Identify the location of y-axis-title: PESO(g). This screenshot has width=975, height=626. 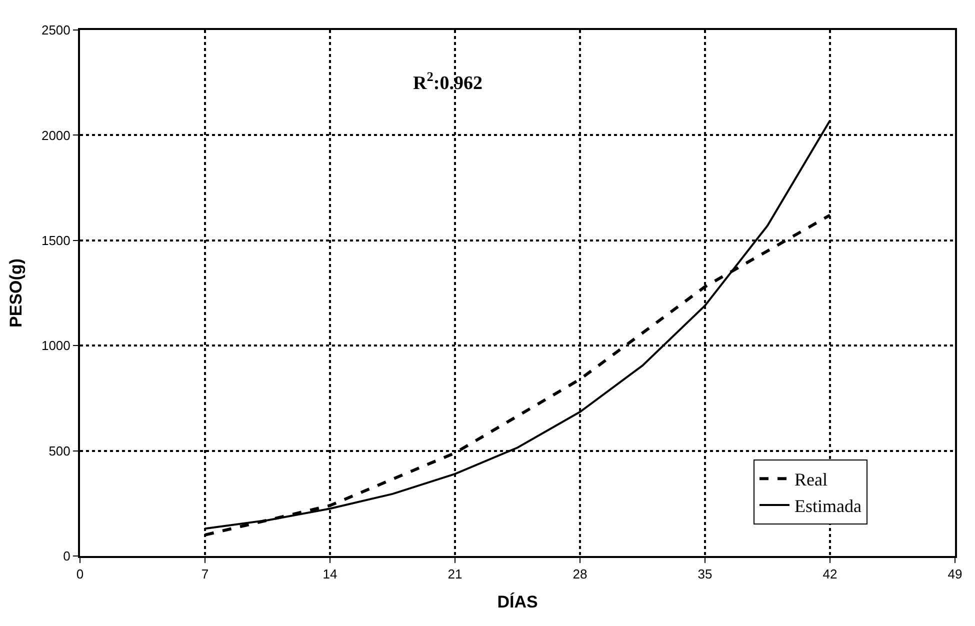
(16, 293).